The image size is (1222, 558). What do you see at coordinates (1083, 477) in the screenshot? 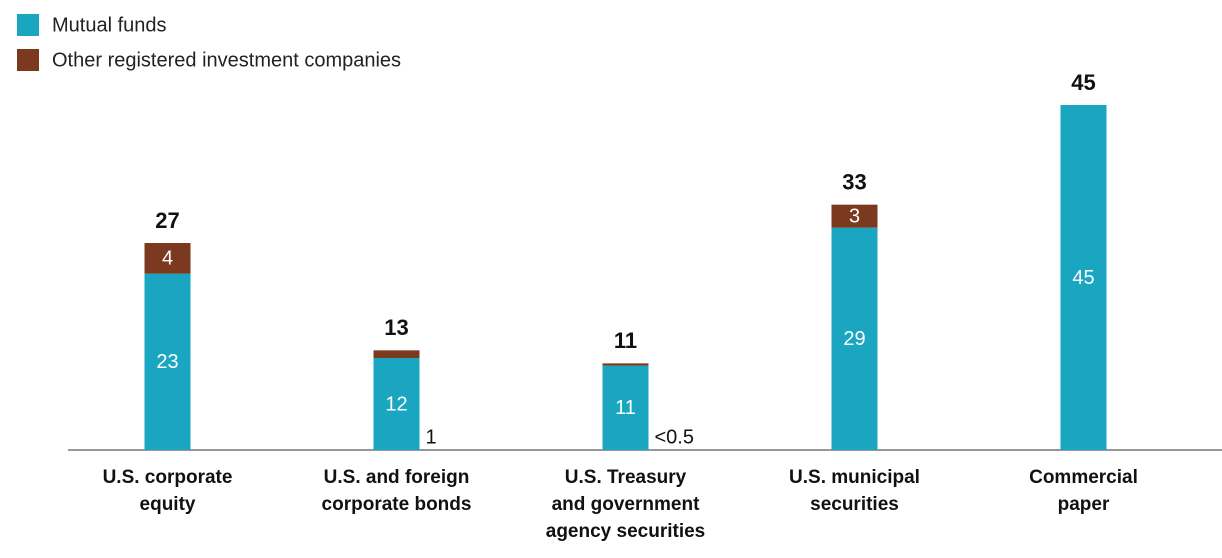
I see `x-tick-label-line: Commercial` at bounding box center [1083, 477].